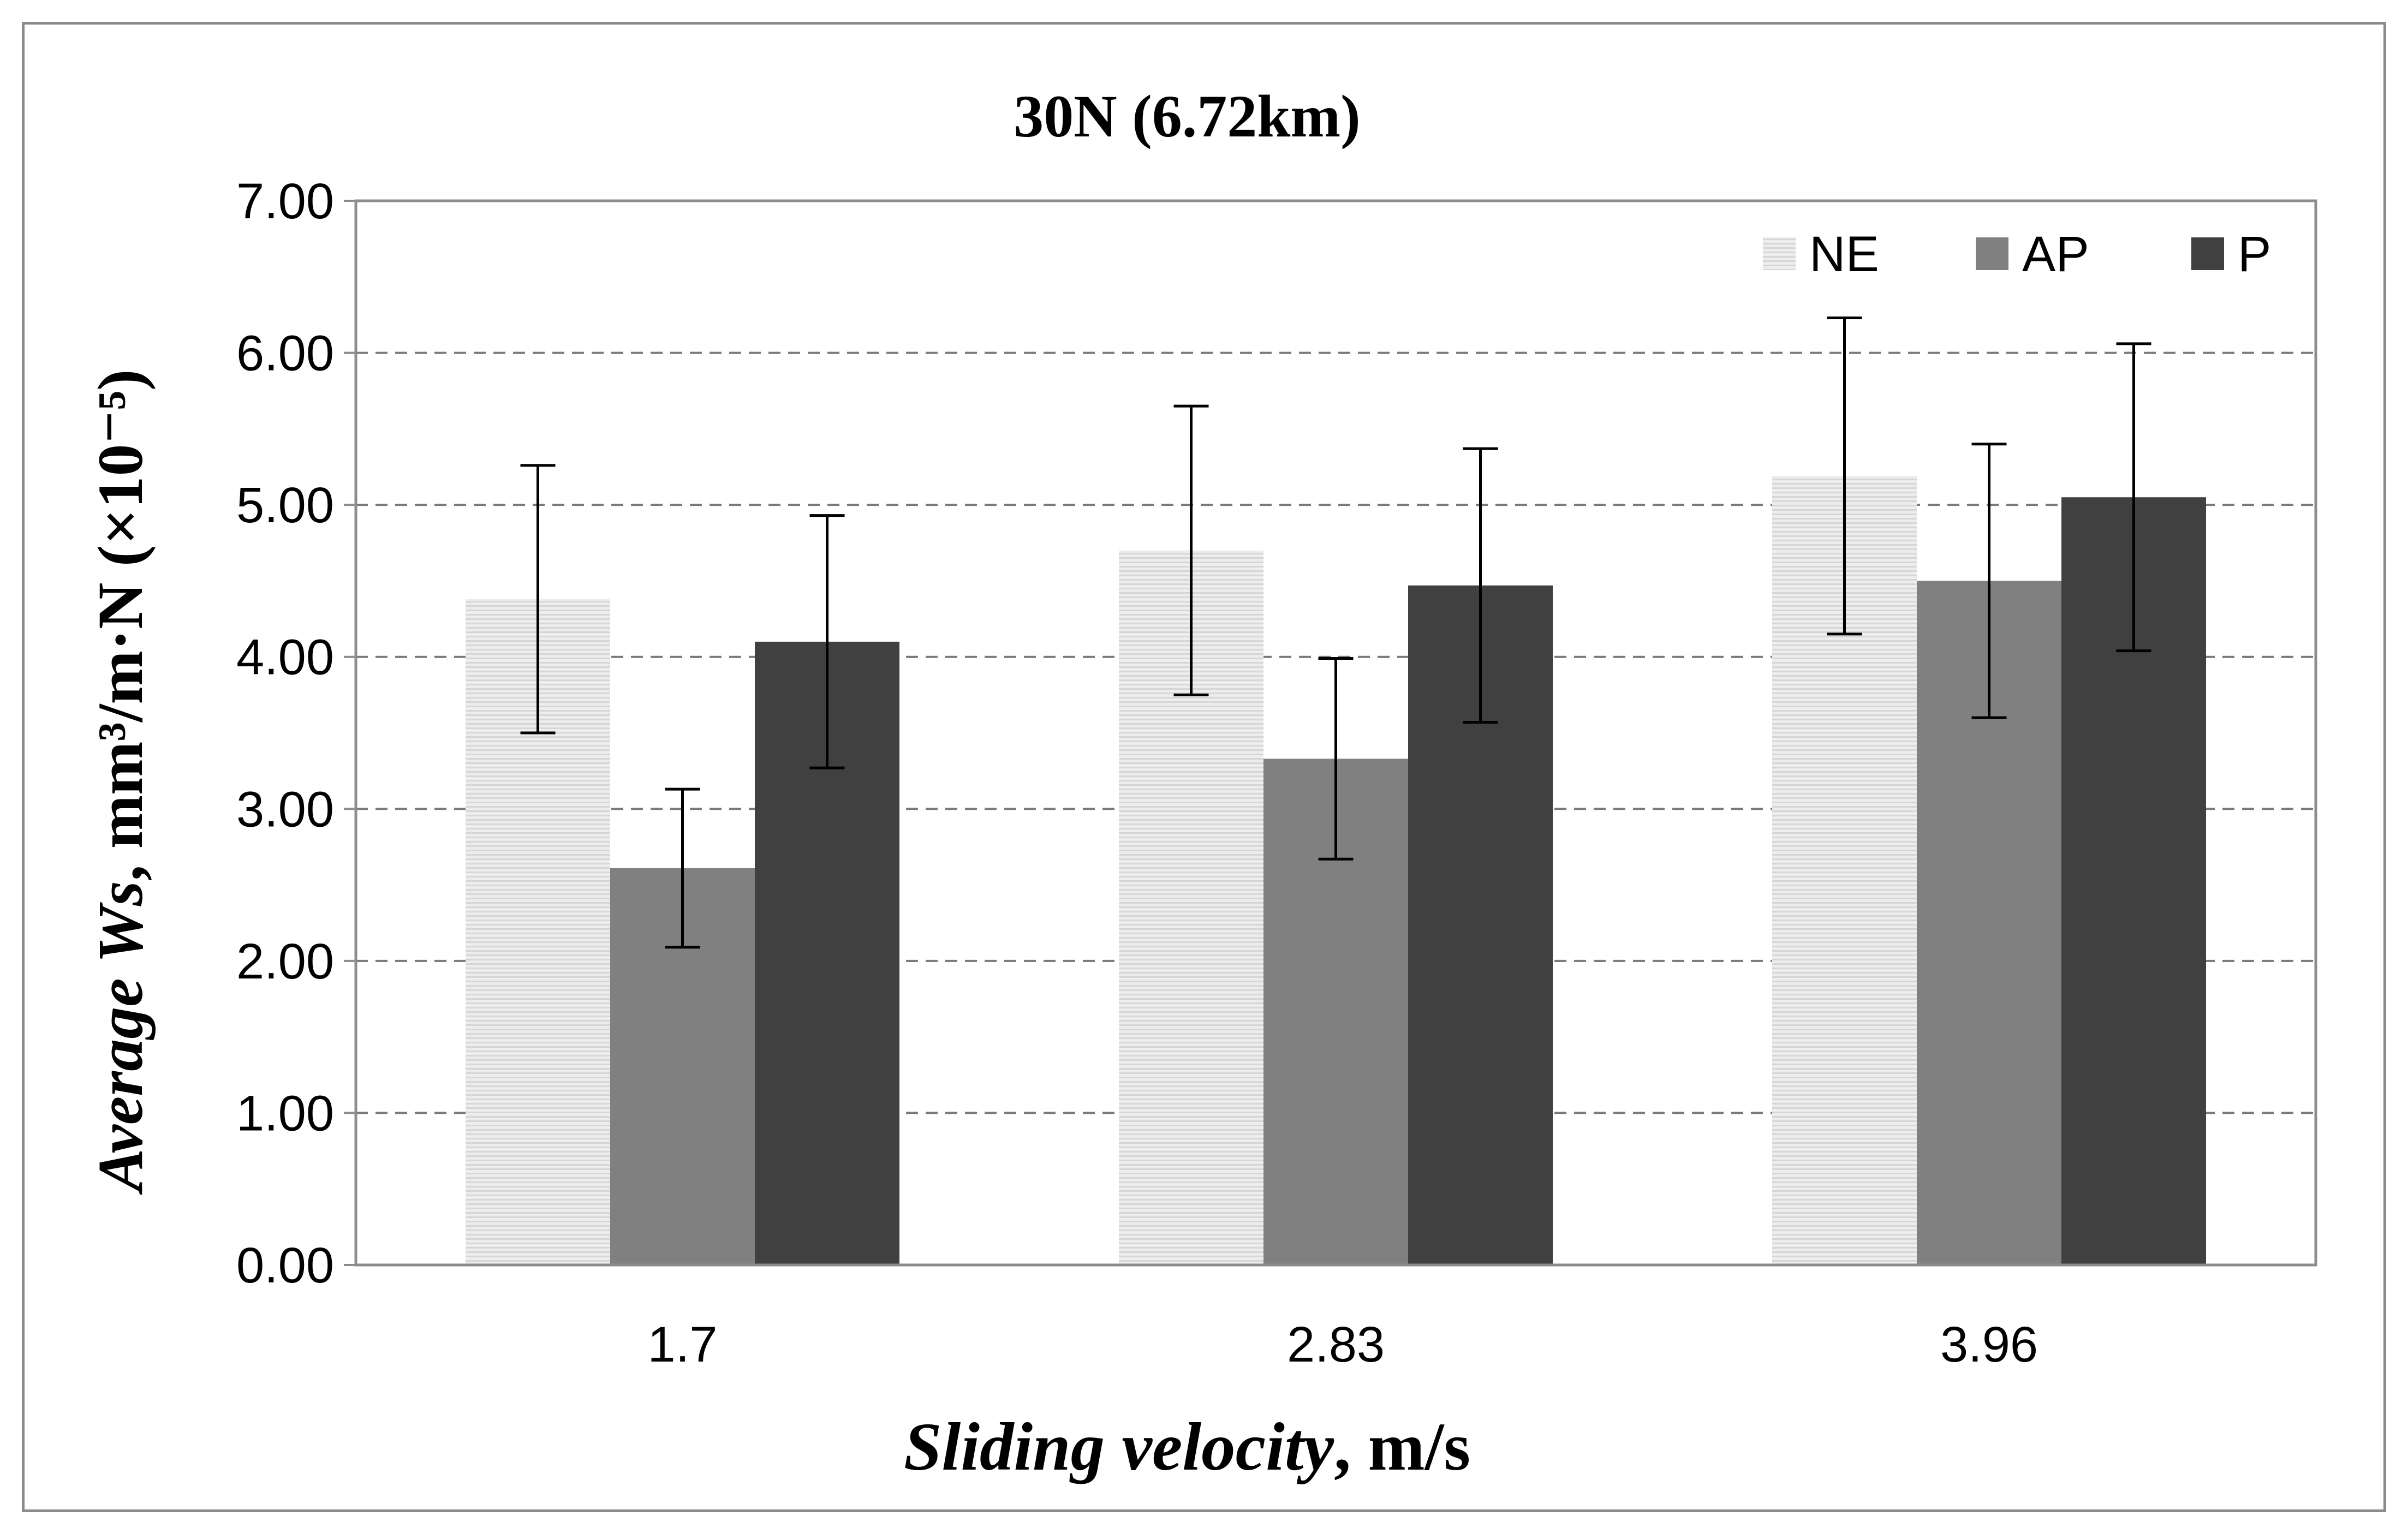 The image size is (2408, 1534). Describe the element at coordinates (1989, 581) in the screenshot. I see `error-bar-ap-3.96` at that location.